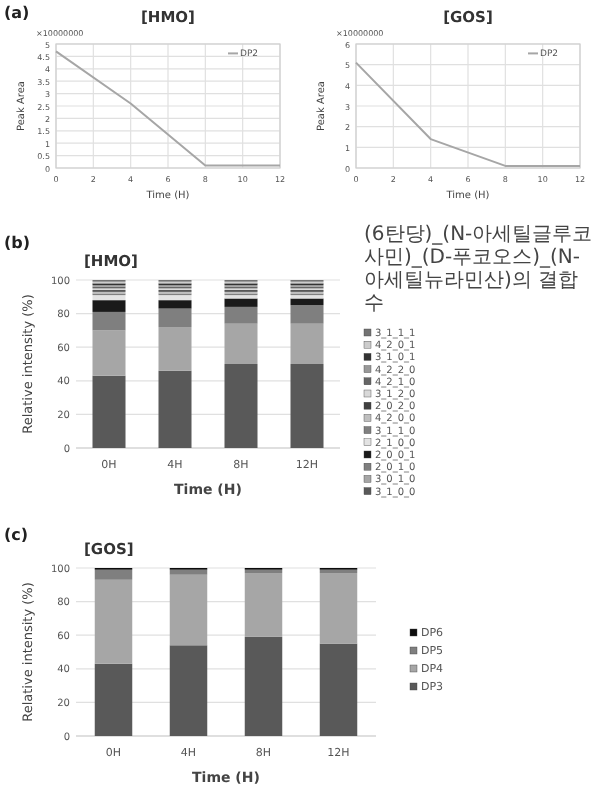 The image size is (600, 788). What do you see at coordinates (17, 13) in the screenshot?
I see `text: (a)` at bounding box center [17, 13].